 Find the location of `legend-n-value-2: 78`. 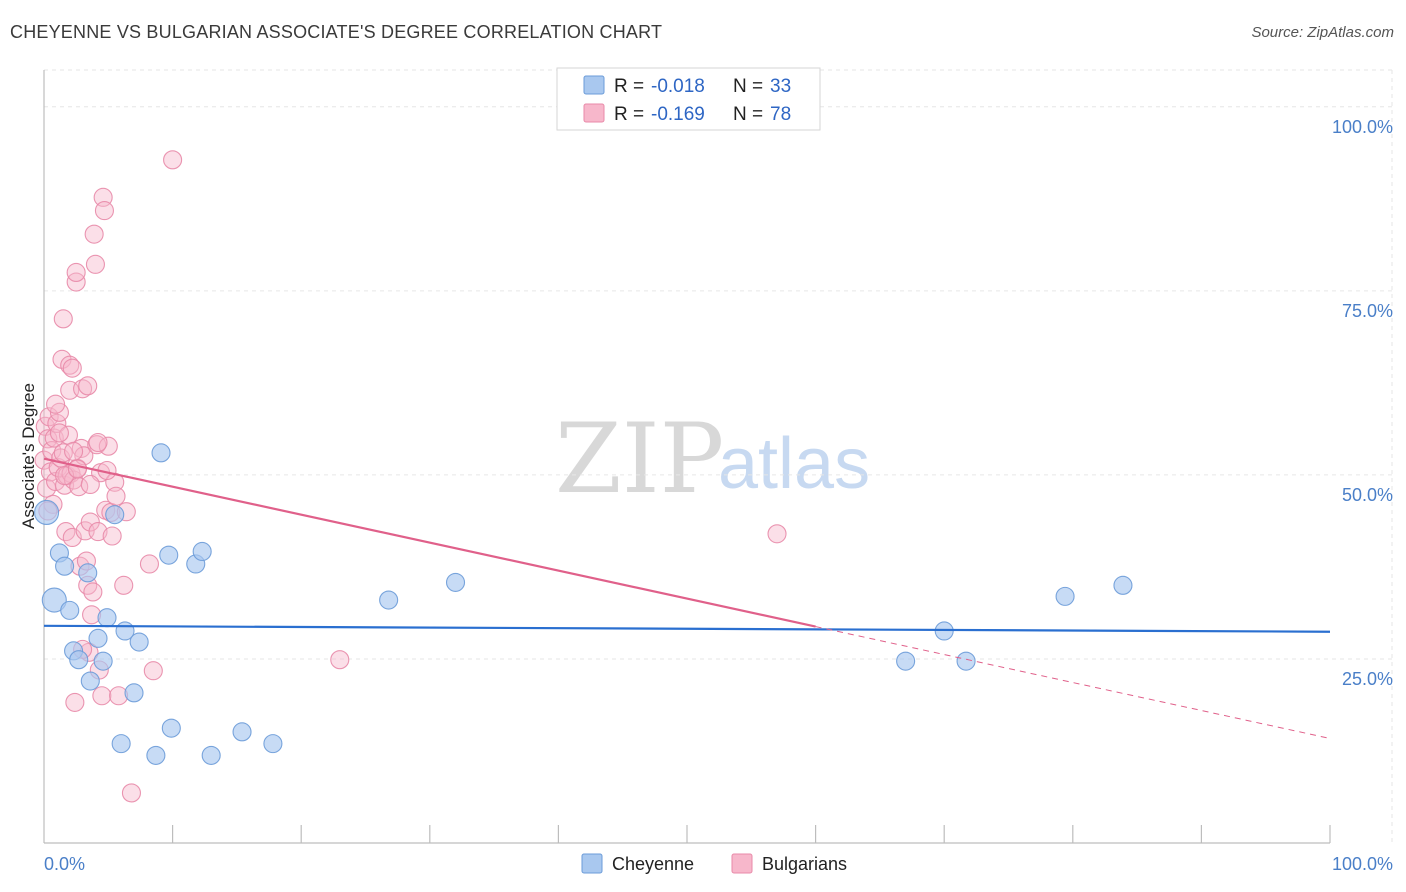

legend-n-value-2: 78 is located at coordinates (780, 114).